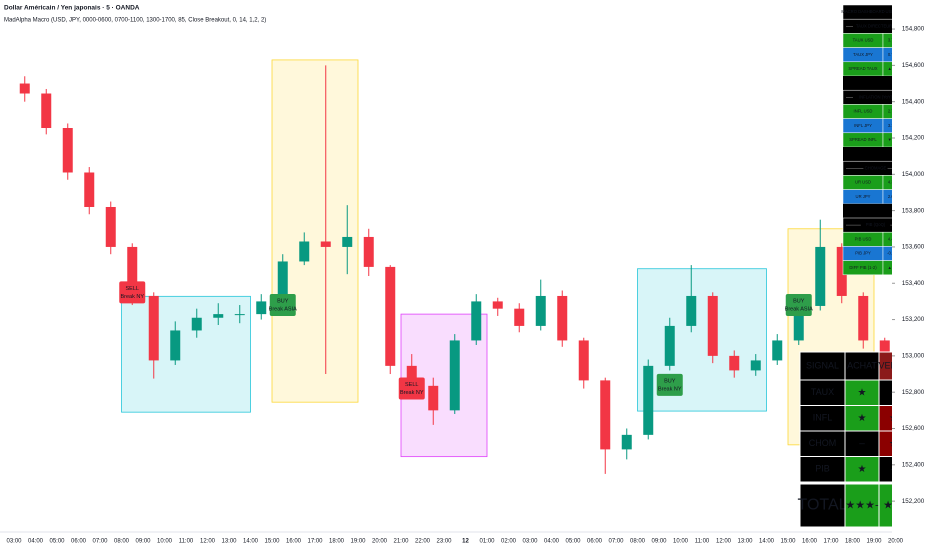 The width and height of the screenshot is (932, 550). What do you see at coordinates (863, 125) in the screenshot?
I see `dashboard-label: INFL JPY` at bounding box center [863, 125].